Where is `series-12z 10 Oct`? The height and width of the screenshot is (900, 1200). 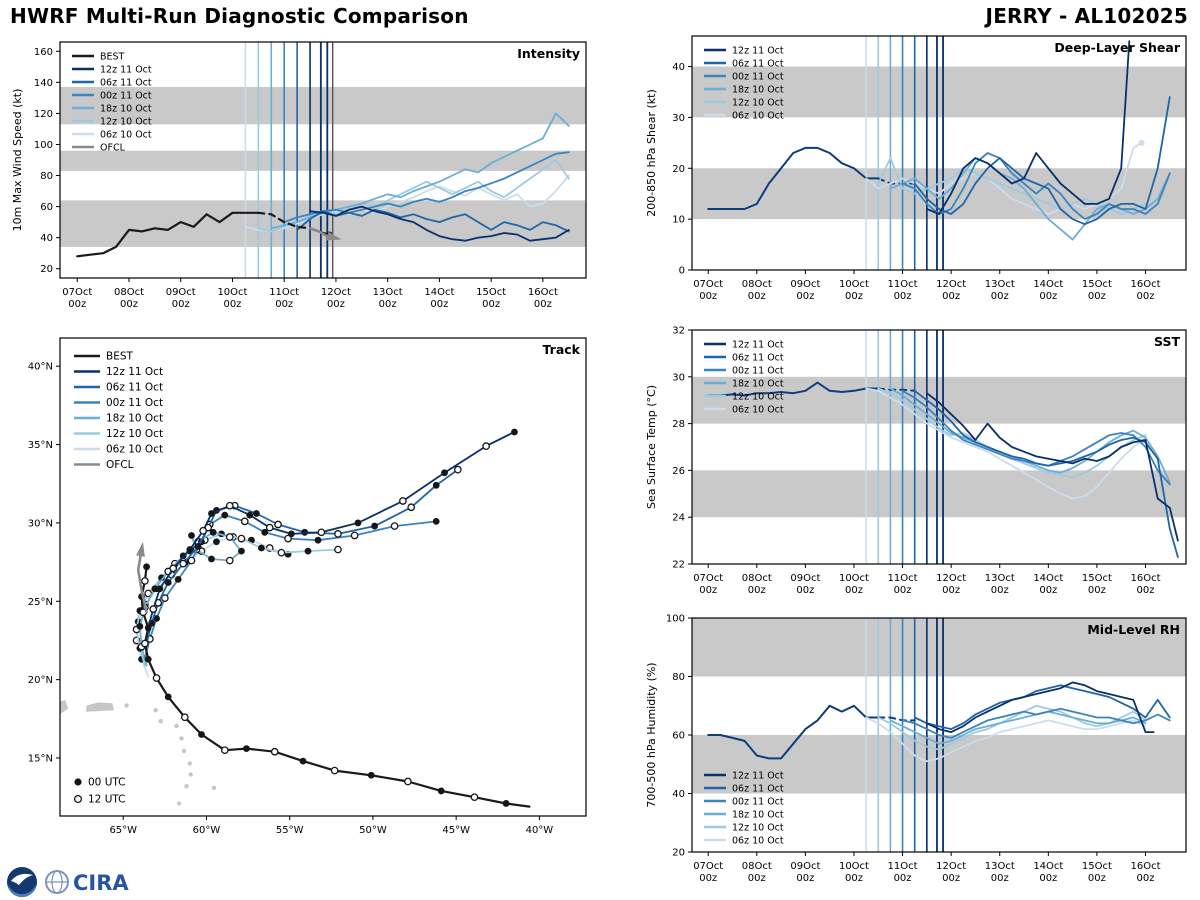
series-12z 10 Oct is located at coordinates (1012, 186).